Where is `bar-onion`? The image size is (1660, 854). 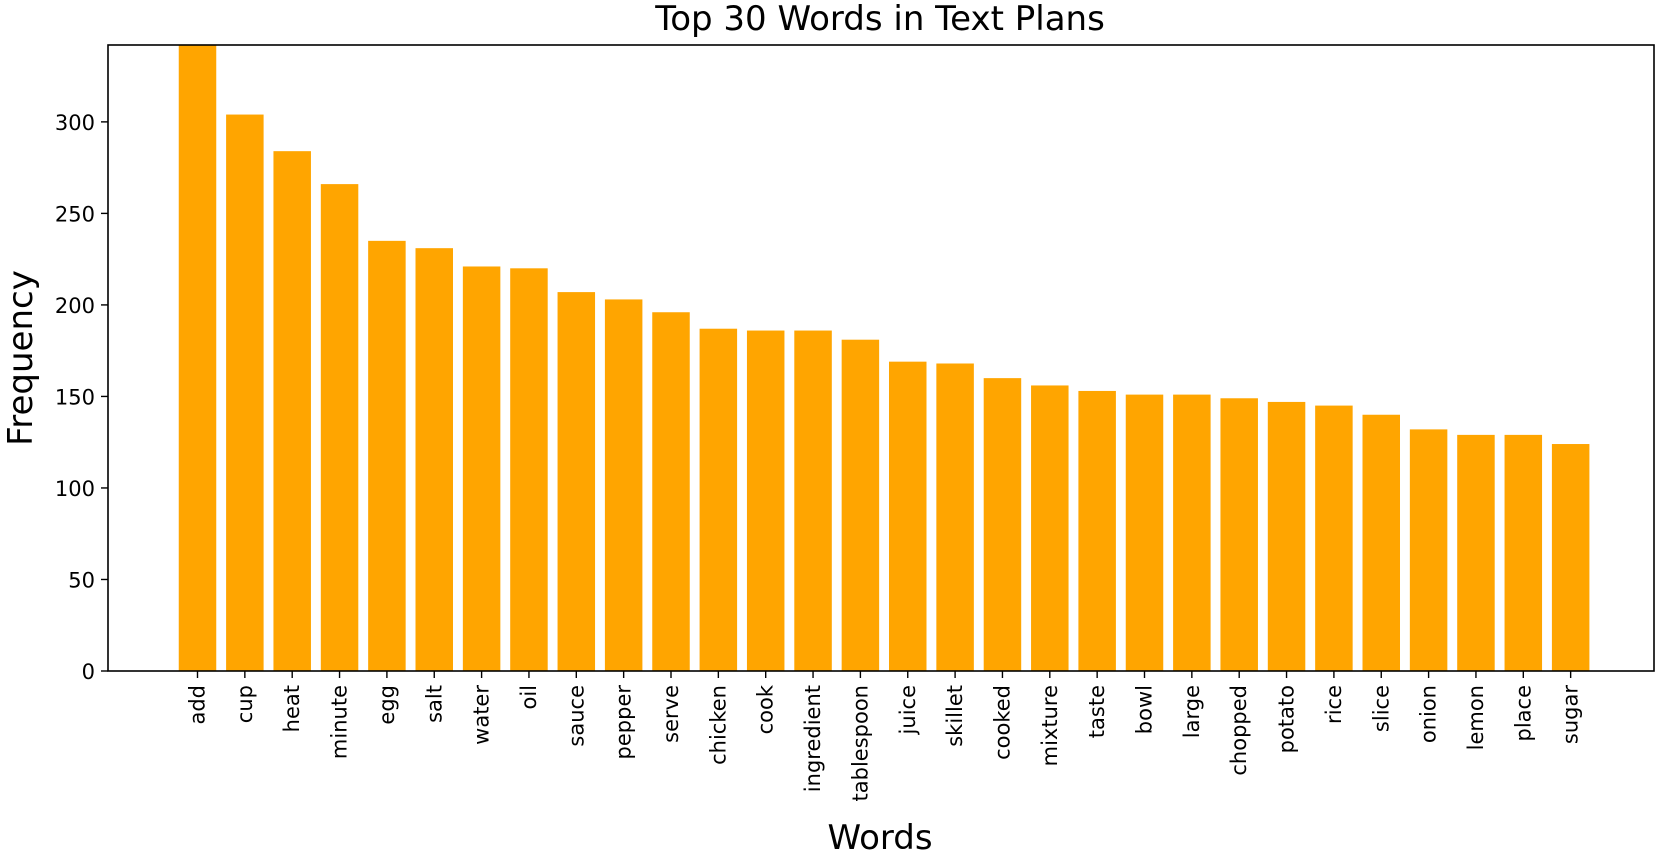 bar-onion is located at coordinates (1428, 550).